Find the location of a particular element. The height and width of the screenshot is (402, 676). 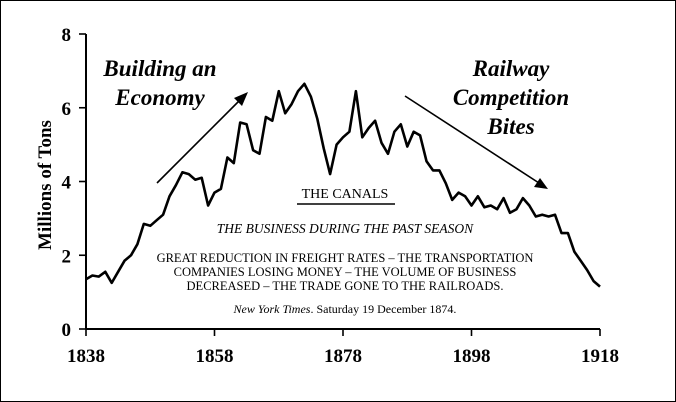

right-headline-line1: Railway is located at coordinates (511, 68).